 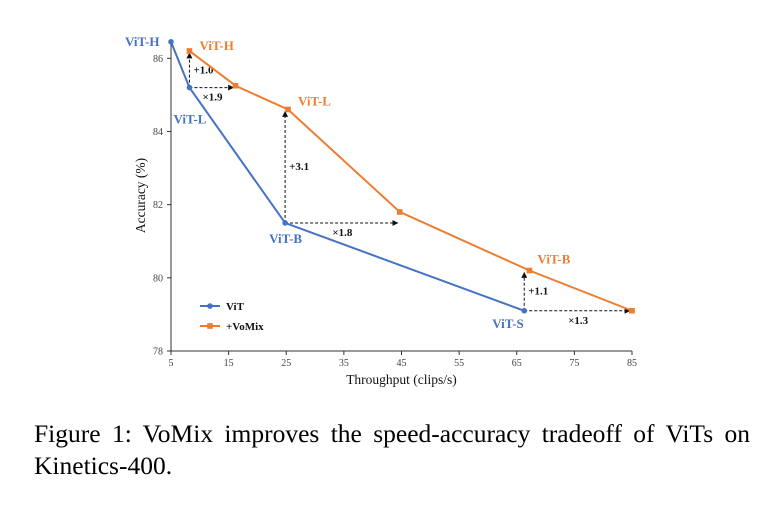 I want to click on x-tick-label: 65, so click(x=517, y=363).